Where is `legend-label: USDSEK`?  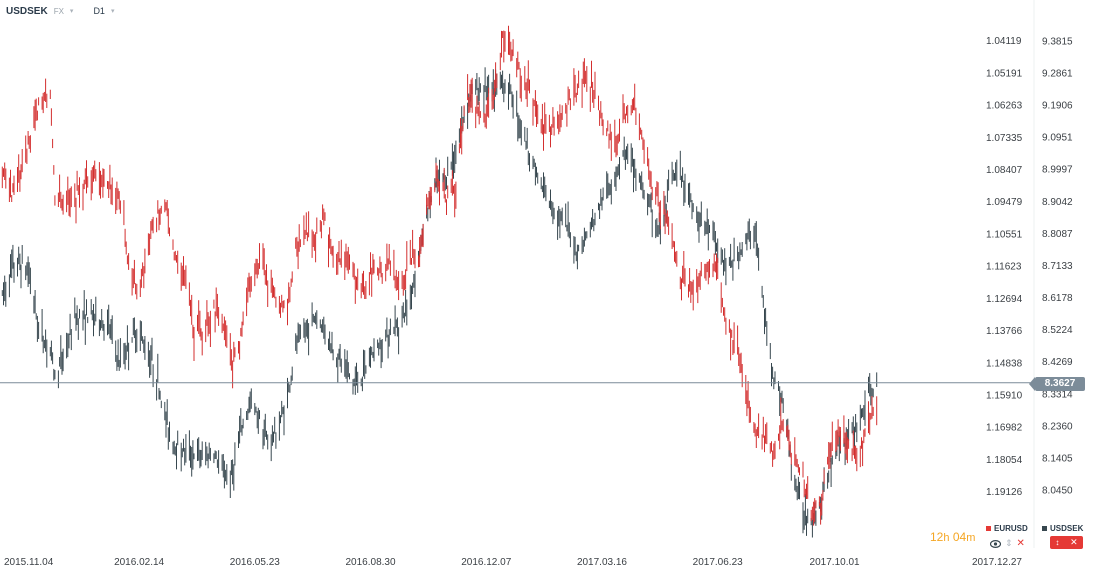 legend-label: USDSEK is located at coordinates (1067, 528).